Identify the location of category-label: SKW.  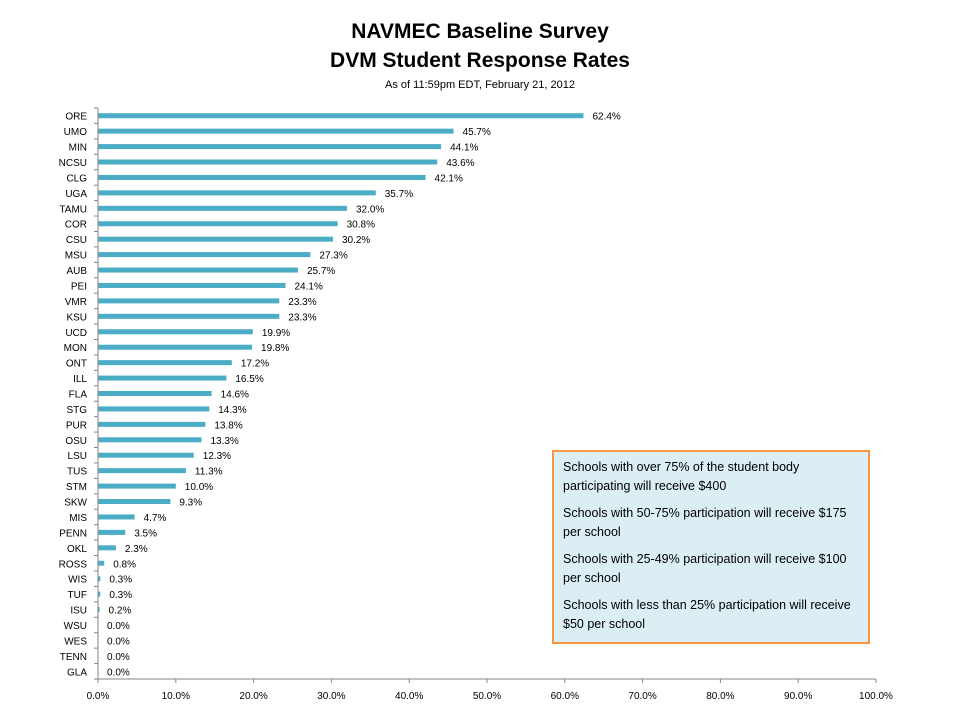
(75, 503).